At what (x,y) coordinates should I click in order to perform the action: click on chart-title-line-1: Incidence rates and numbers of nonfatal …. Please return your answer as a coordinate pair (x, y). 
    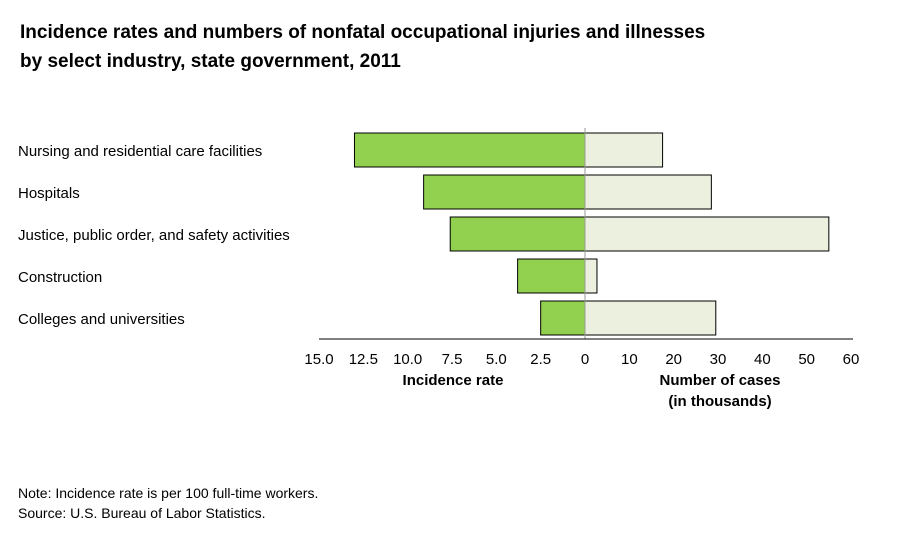
    Looking at the image, I should click on (363, 32).